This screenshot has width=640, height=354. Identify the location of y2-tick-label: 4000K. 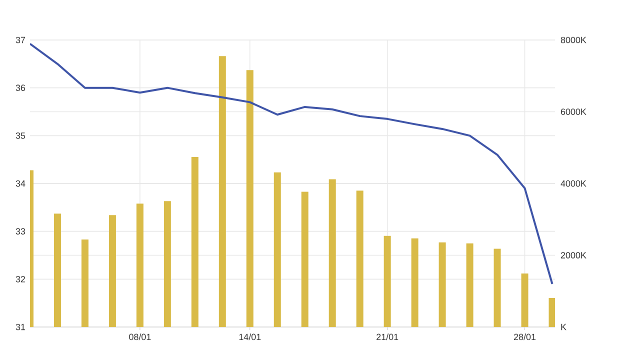
(573, 183).